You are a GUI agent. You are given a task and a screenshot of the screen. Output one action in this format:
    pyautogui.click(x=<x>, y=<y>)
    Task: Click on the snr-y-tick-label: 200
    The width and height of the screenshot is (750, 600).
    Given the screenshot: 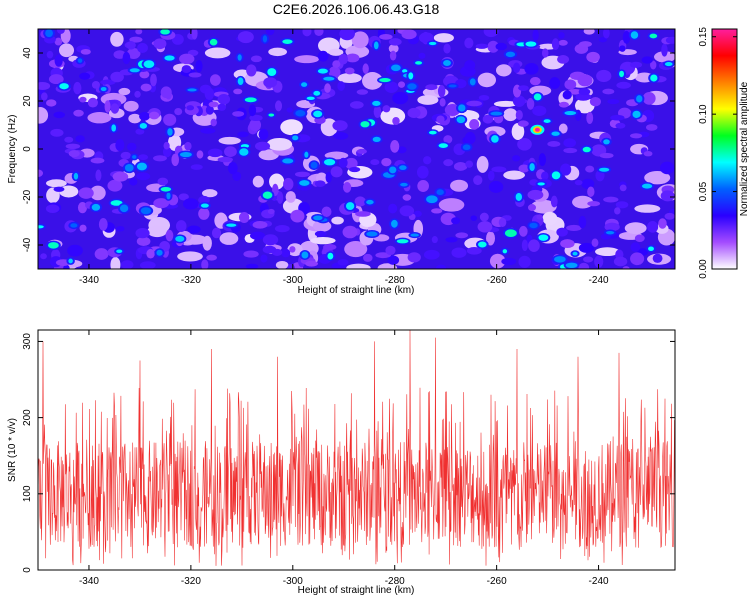 What is the action you would take?
    pyautogui.click(x=27, y=417)
    